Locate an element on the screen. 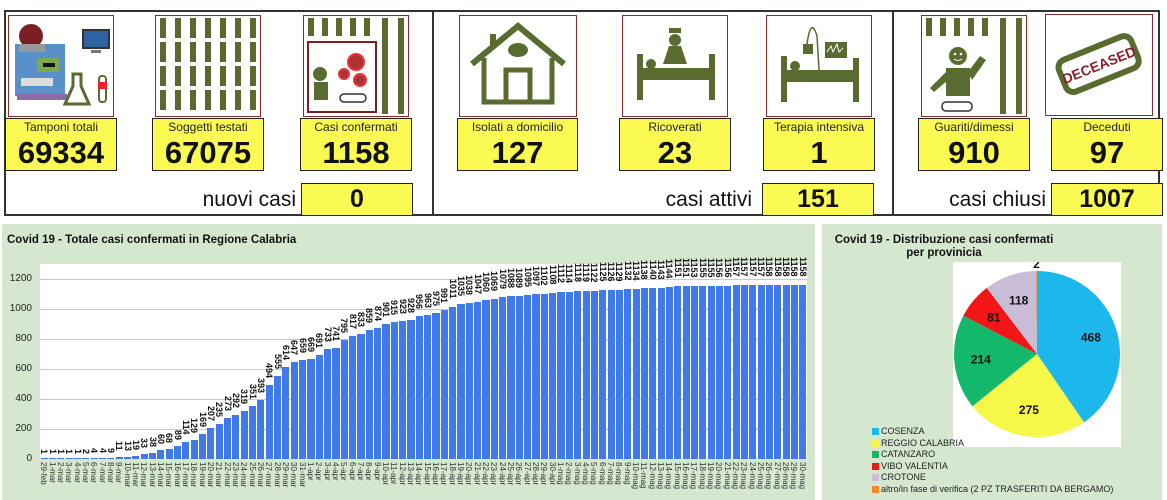 The image size is (1167, 500). x-tick-label: 30-mag is located at coordinates (802, 476).